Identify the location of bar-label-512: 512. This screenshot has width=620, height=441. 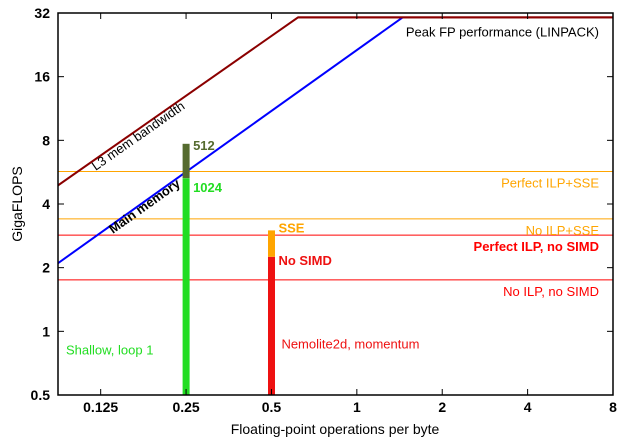
(204, 145).